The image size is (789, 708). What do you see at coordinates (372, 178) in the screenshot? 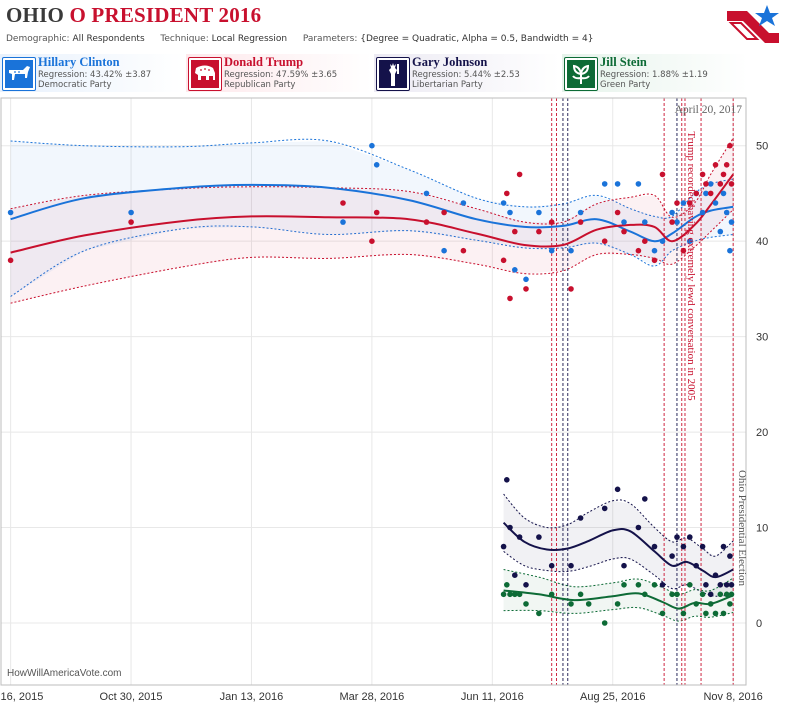
I see `hillary-clinton-upper-bound` at bounding box center [372, 178].